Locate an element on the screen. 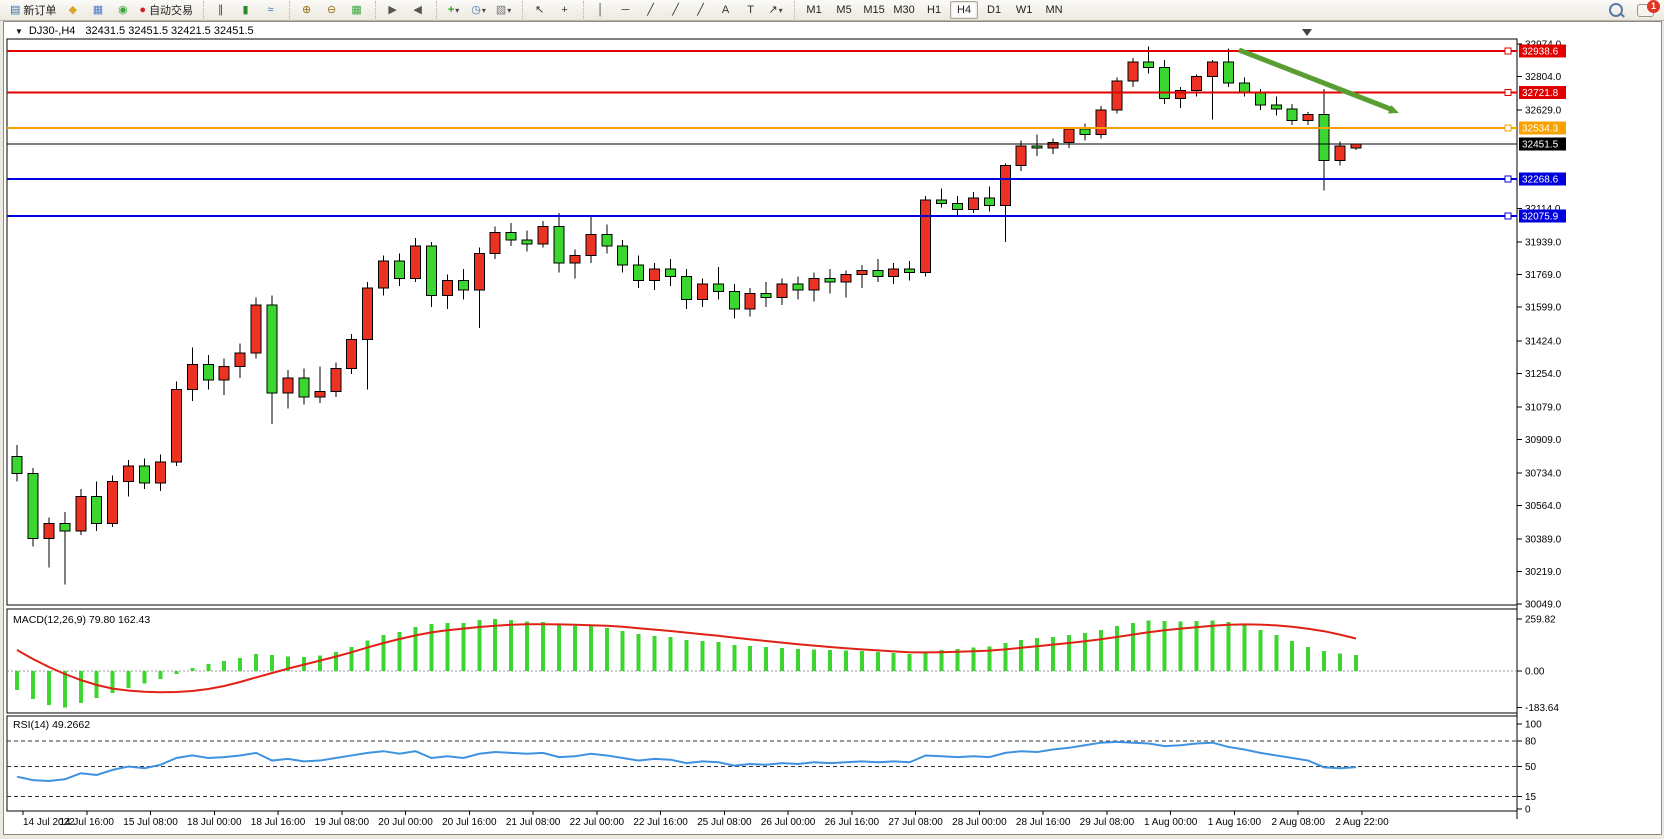  timeframe-button-m5: M5 is located at coordinates (844, 10).